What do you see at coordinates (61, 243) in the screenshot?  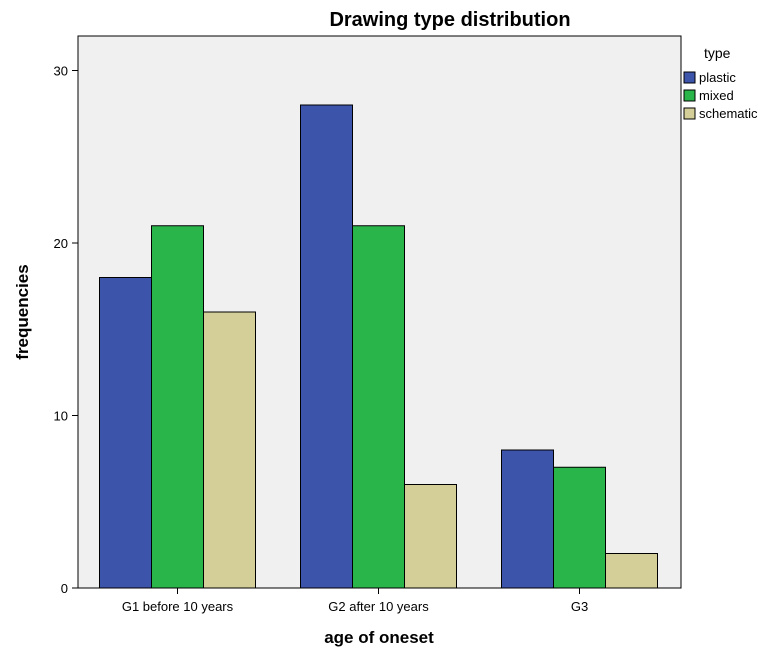 I see `y-tick-label: 20` at bounding box center [61, 243].